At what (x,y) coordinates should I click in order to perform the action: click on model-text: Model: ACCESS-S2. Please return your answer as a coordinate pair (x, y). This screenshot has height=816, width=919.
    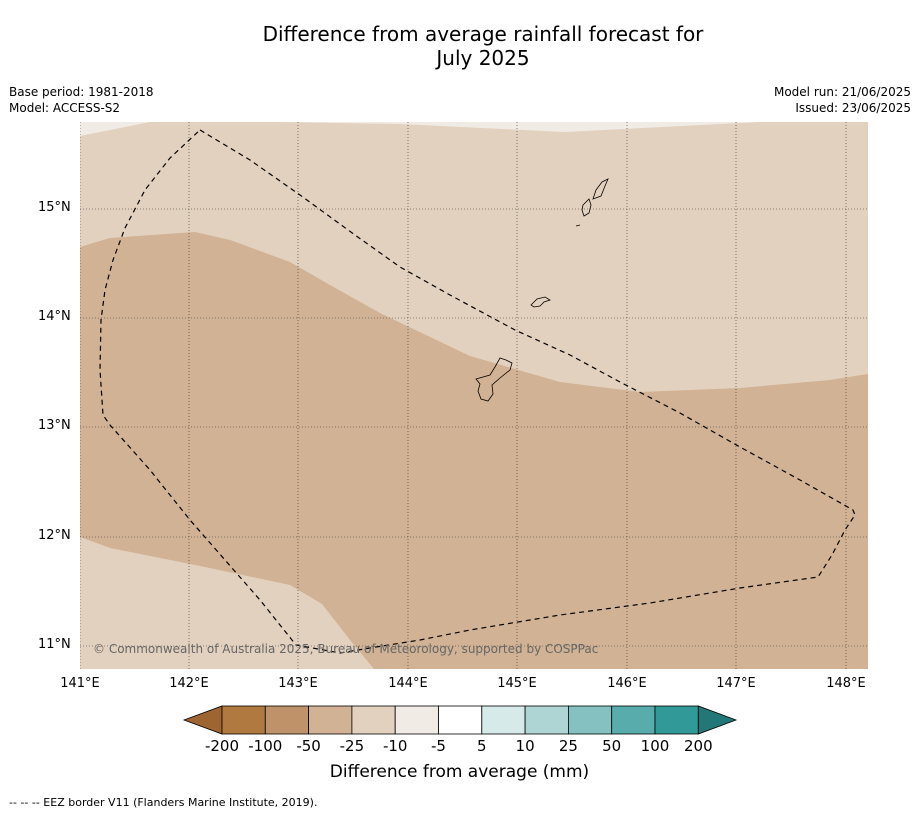
    Looking at the image, I should click on (65, 108).